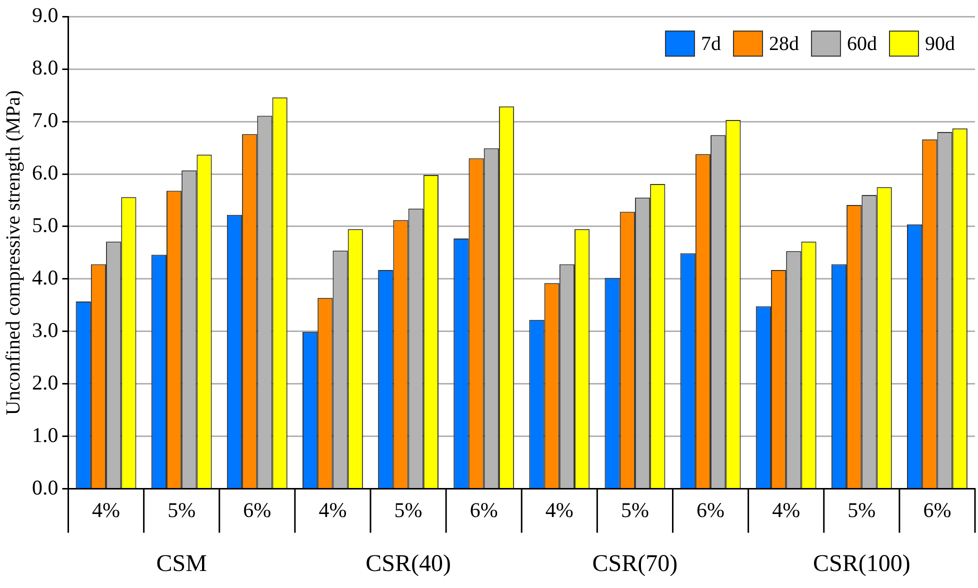 The width and height of the screenshot is (978, 588). I want to click on legend-label: 28d, so click(784, 43).